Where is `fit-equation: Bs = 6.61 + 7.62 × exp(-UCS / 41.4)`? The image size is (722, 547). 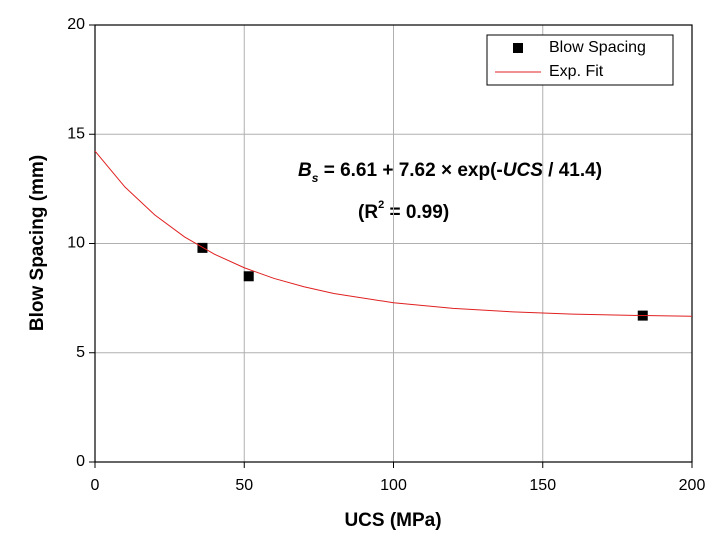
fit-equation: Bs = 6.61 + 7.62 × exp(-UCS / 41.4) is located at coordinates (450, 172).